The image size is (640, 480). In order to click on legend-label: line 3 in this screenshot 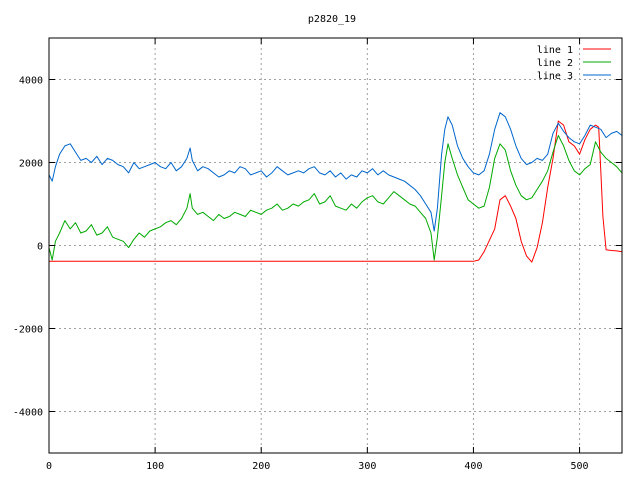, I will do `click(555, 76)`.